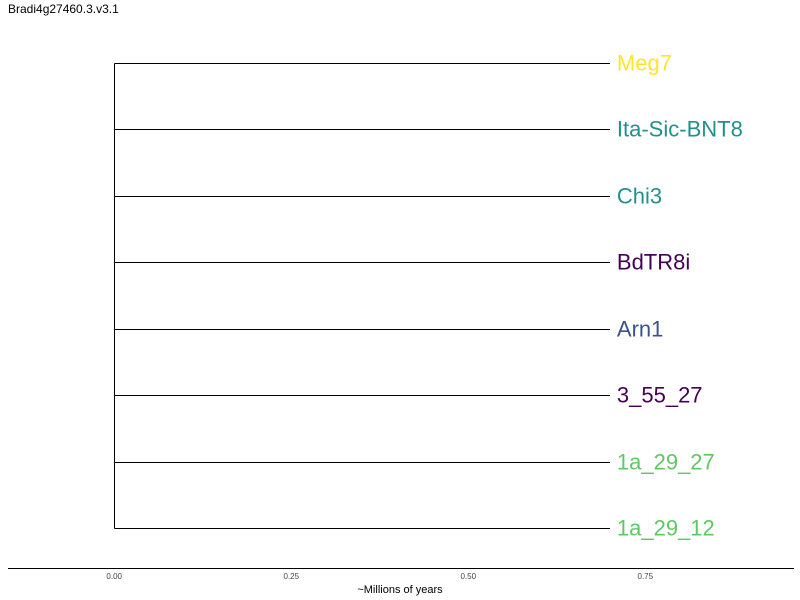 This screenshot has height=600, width=800. I want to click on leaf-label: Arn1, so click(640, 328).